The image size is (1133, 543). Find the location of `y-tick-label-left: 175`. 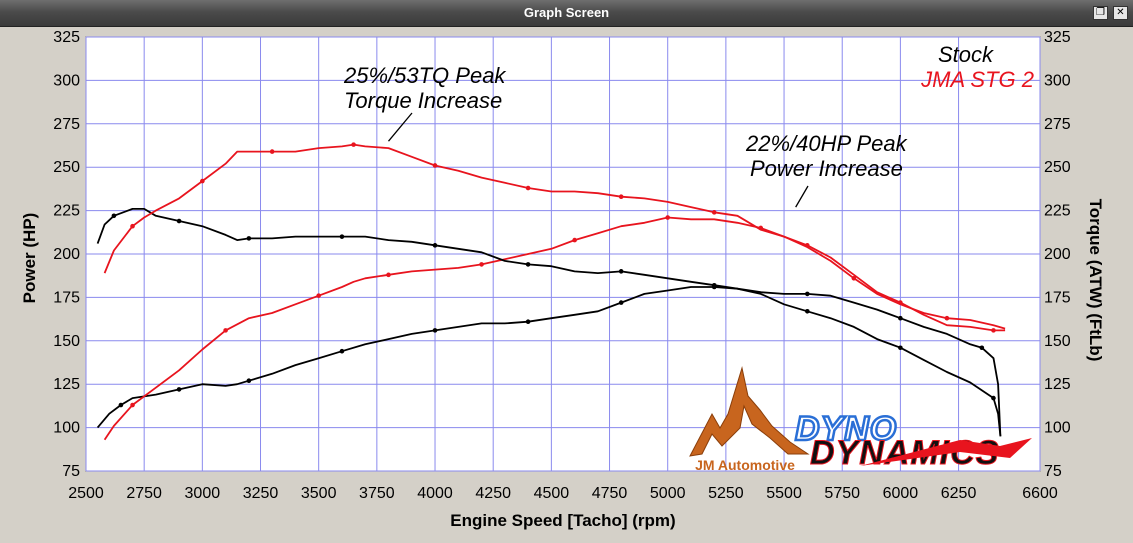

y-tick-label-left: 175 is located at coordinates (66, 297).